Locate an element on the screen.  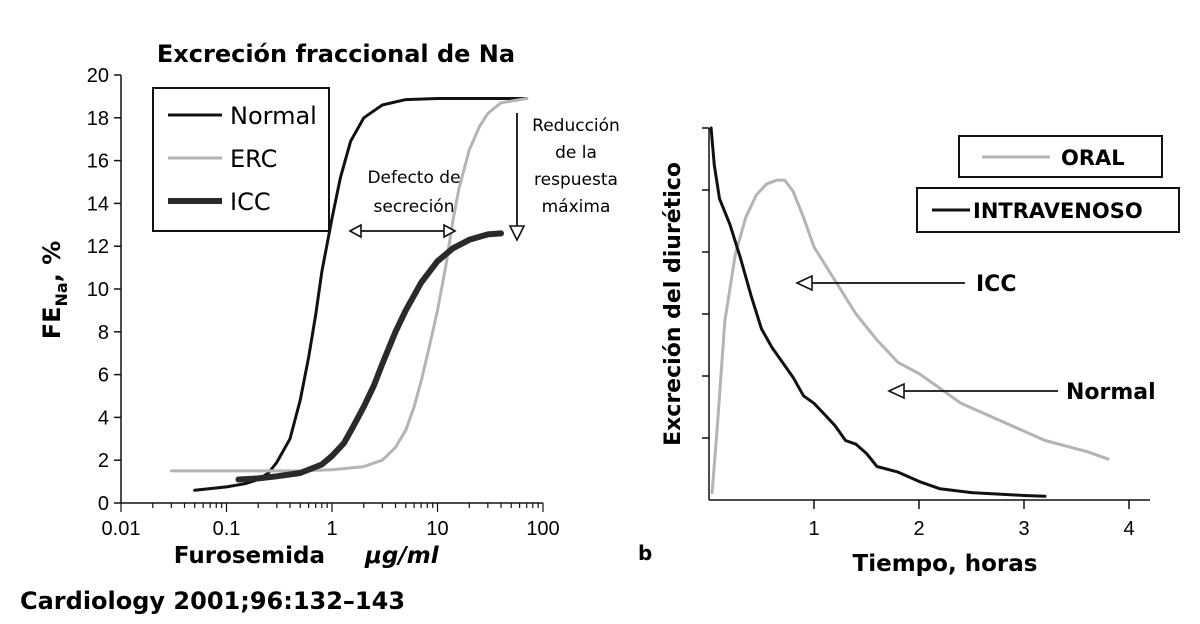
legend-oral-label: ORAL is located at coordinates (1093, 158).